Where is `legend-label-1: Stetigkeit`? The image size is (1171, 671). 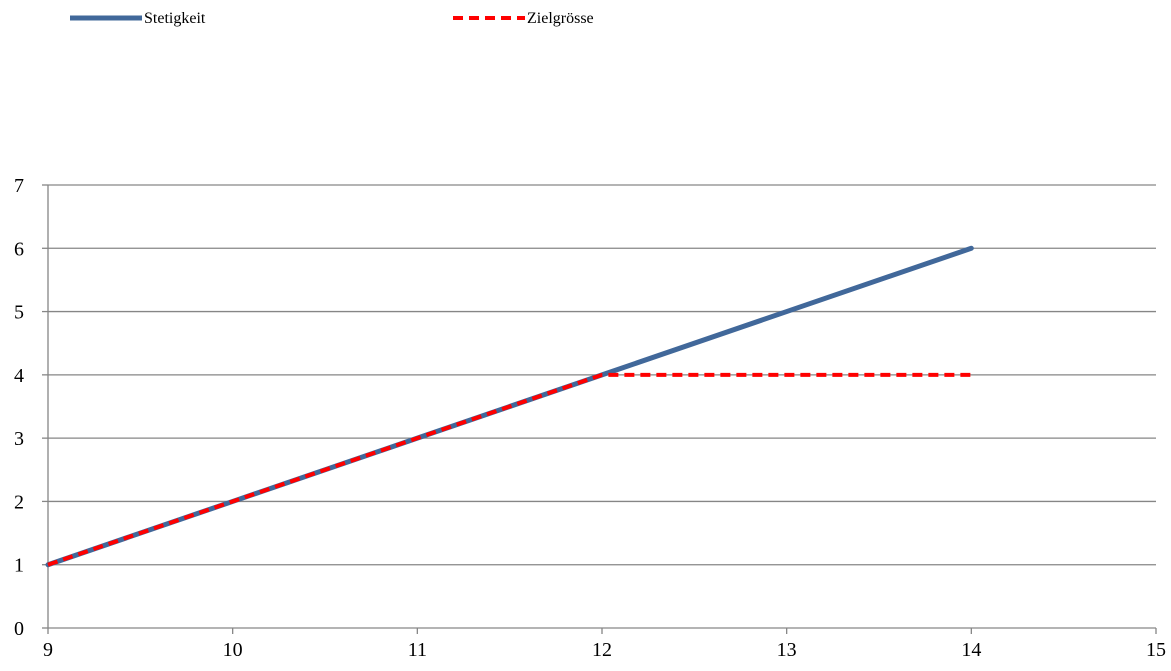 legend-label-1: Stetigkeit is located at coordinates (175, 18).